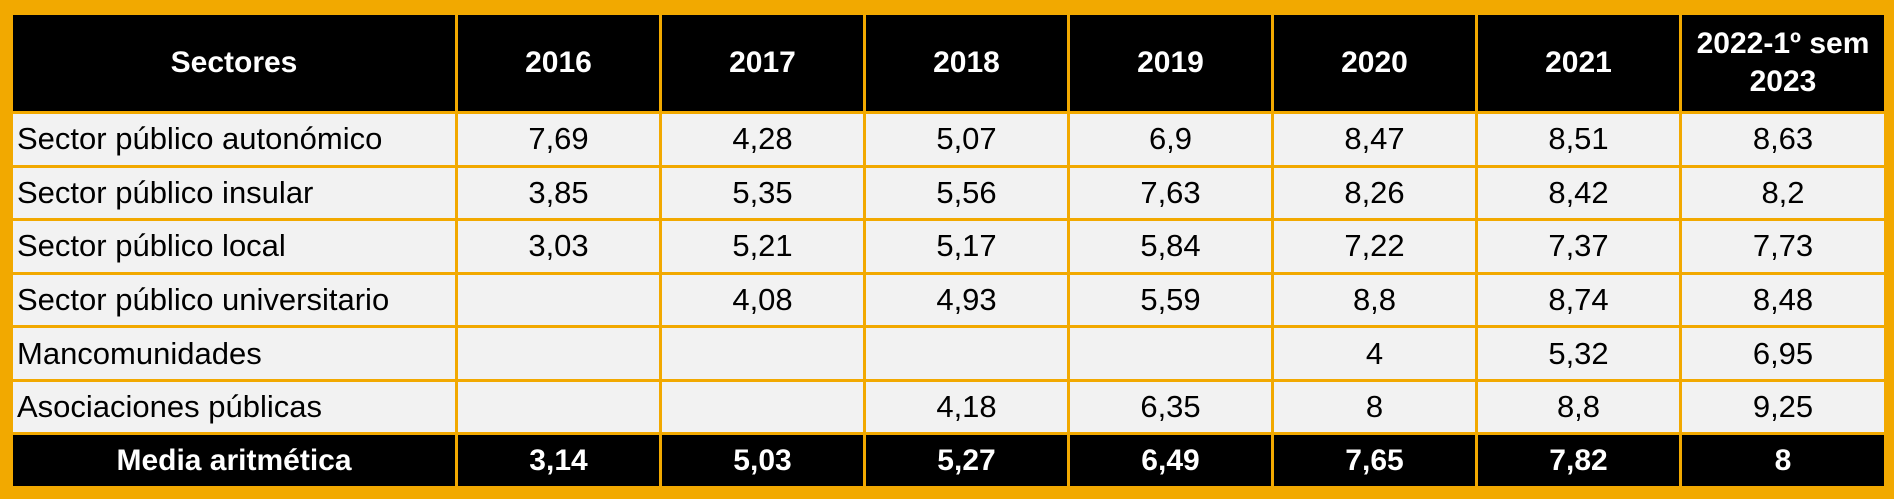 Image resolution: width=1894 pixels, height=499 pixels. I want to click on table-cell: 4,28, so click(762, 139).